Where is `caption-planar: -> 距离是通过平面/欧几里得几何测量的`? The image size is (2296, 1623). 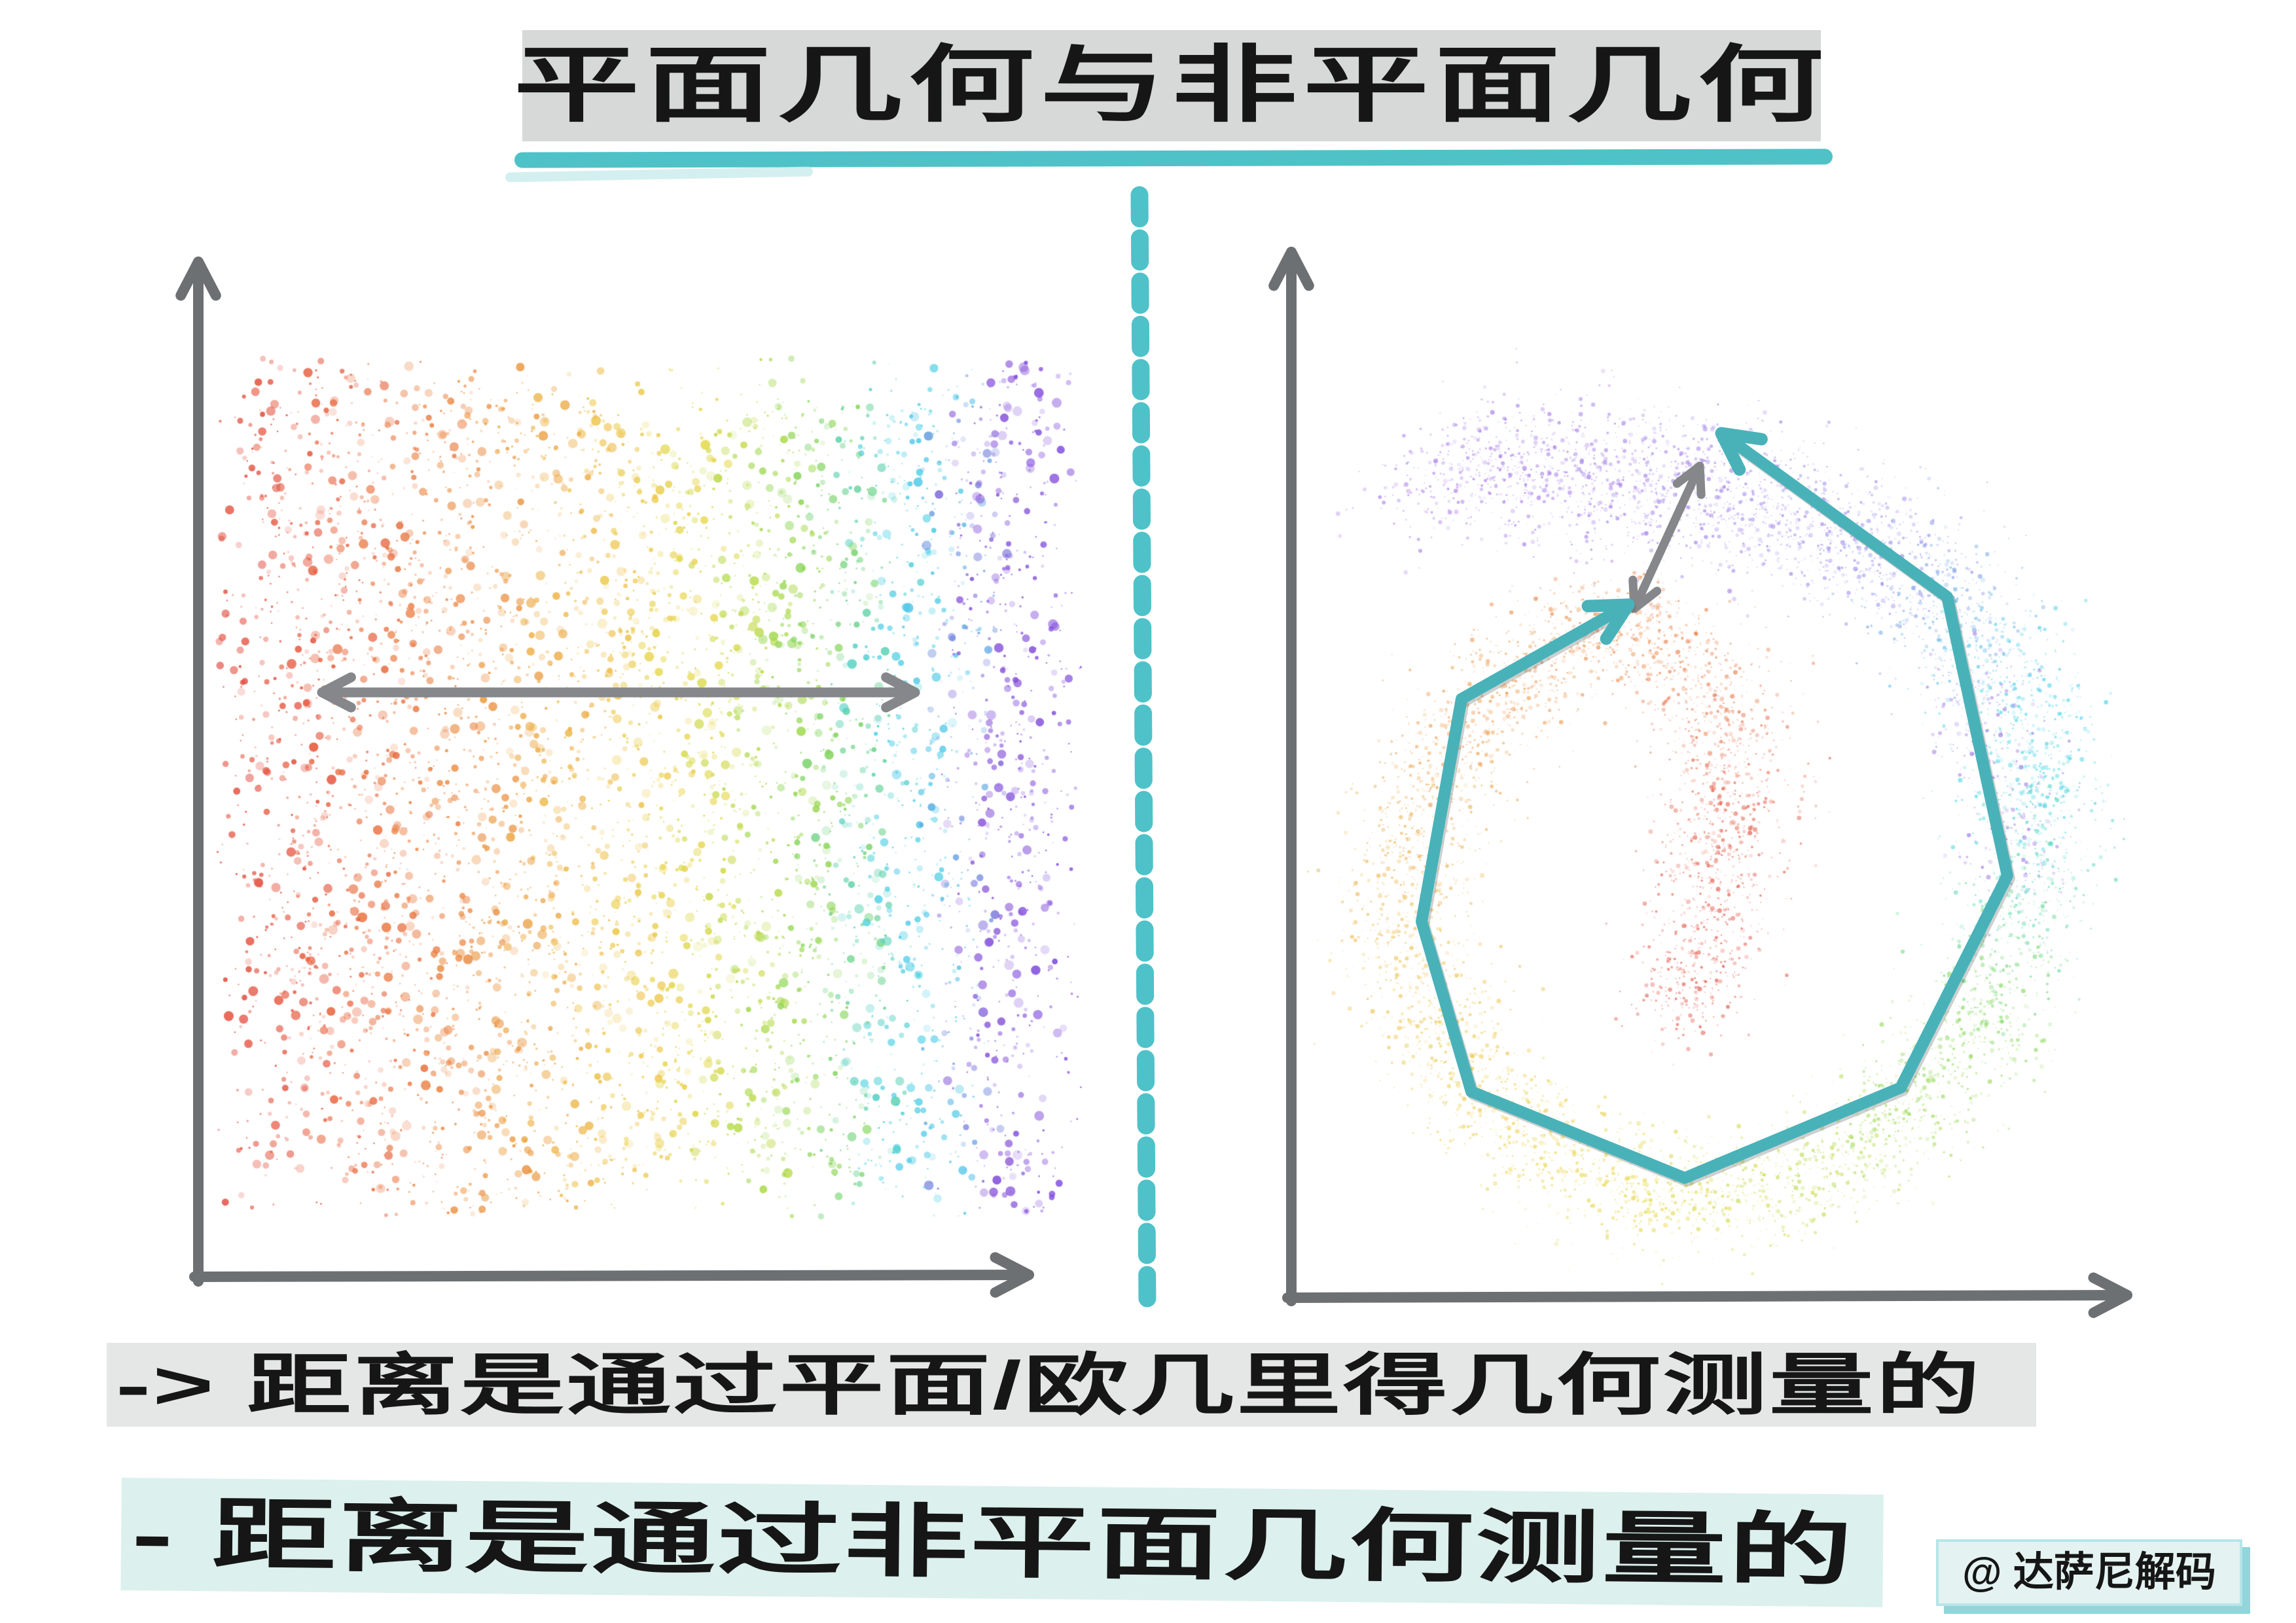 caption-planar: -> 距离是通过平面/欧几里得几何测量的 is located at coordinates (1071, 1385).